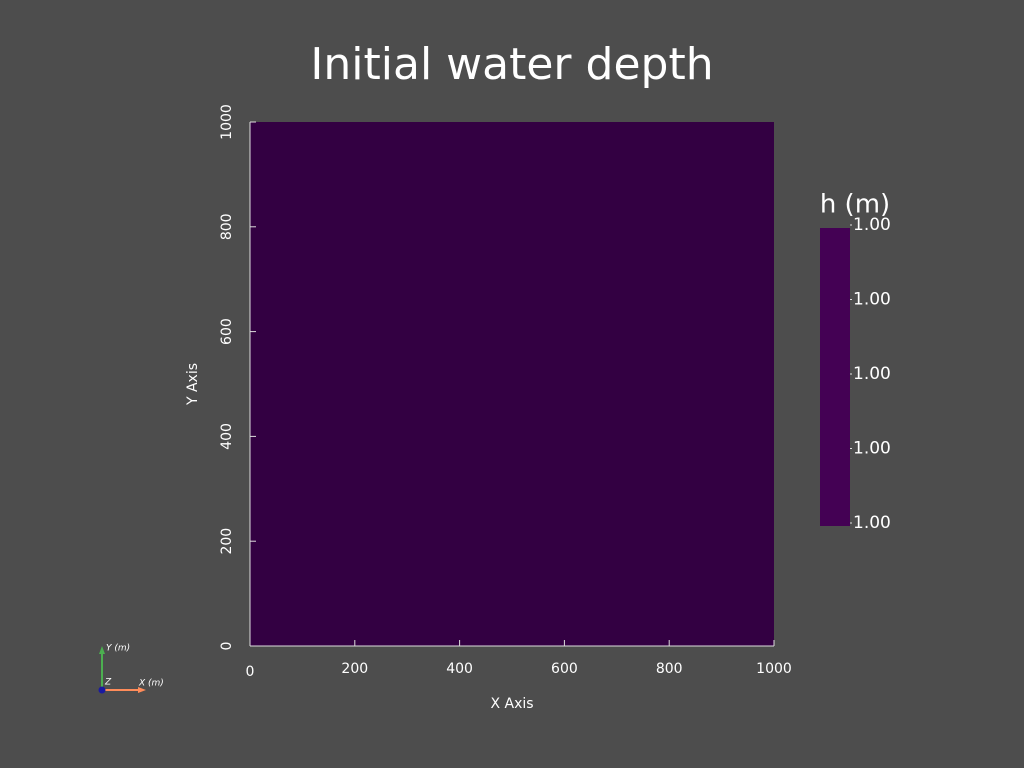  Describe the element at coordinates (227, 436) in the screenshot. I see `y-tick-label: 400` at that location.